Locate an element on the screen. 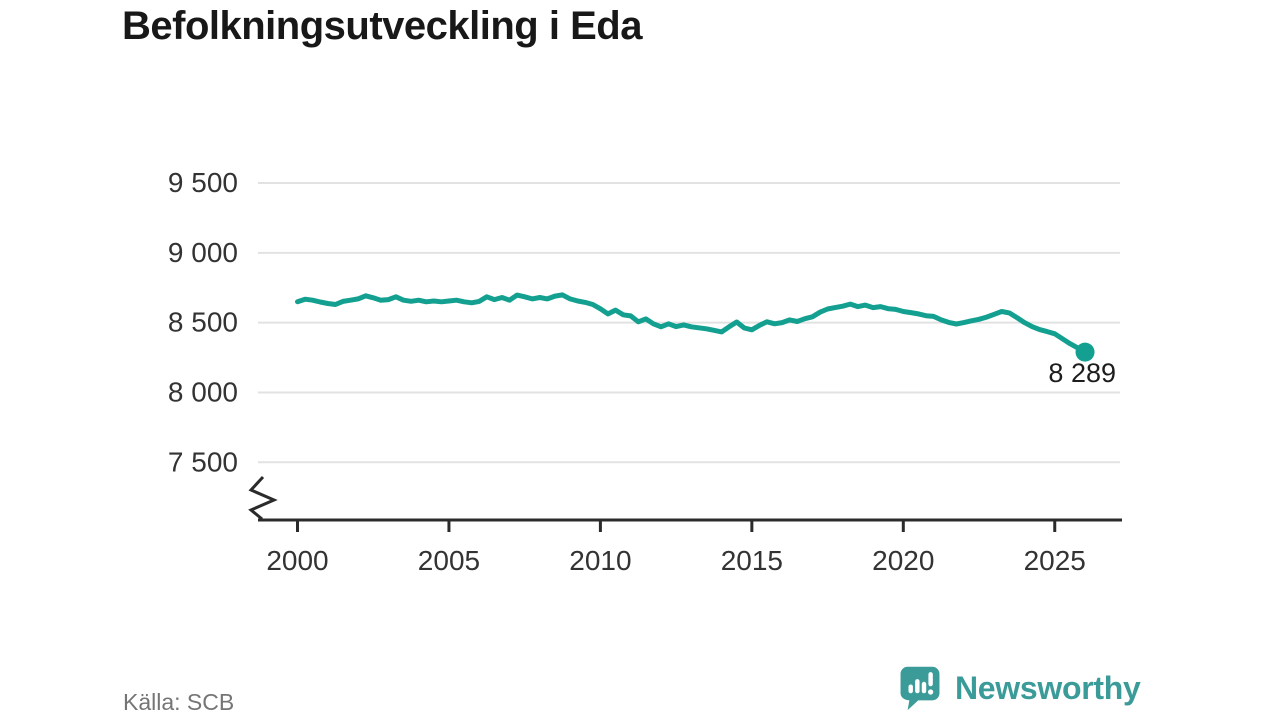  logo-exclamation-dot is located at coordinates (930, 692).